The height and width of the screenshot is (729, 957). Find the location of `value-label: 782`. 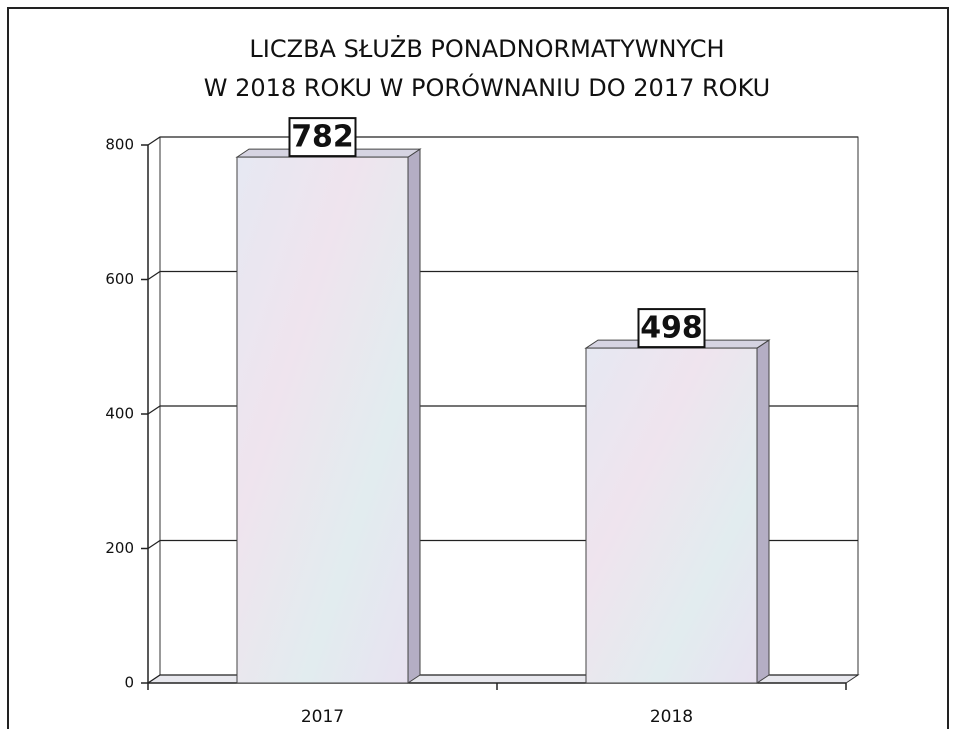

value-label: 782 is located at coordinates (322, 137).